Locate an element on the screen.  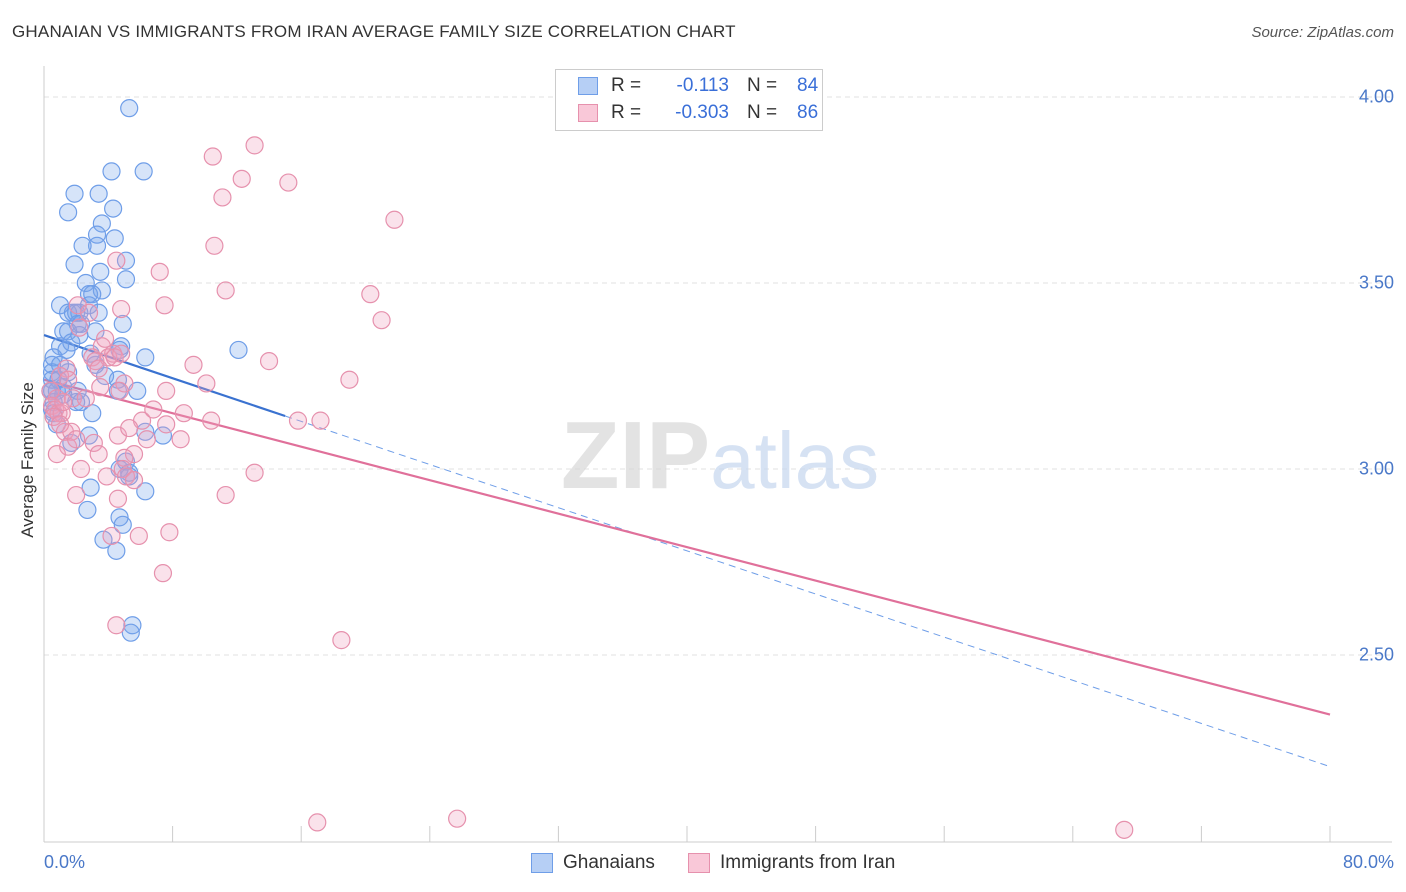
legend-label-ghanaians: Ghanaians is located at coordinates (609, 862).